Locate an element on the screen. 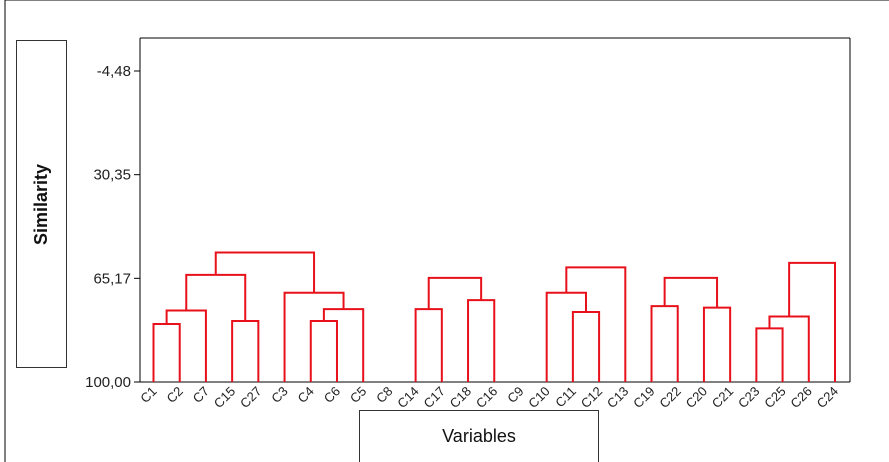 Image resolution: width=889 pixels, height=462 pixels. leaf-label: C22 is located at coordinates (669, 397).